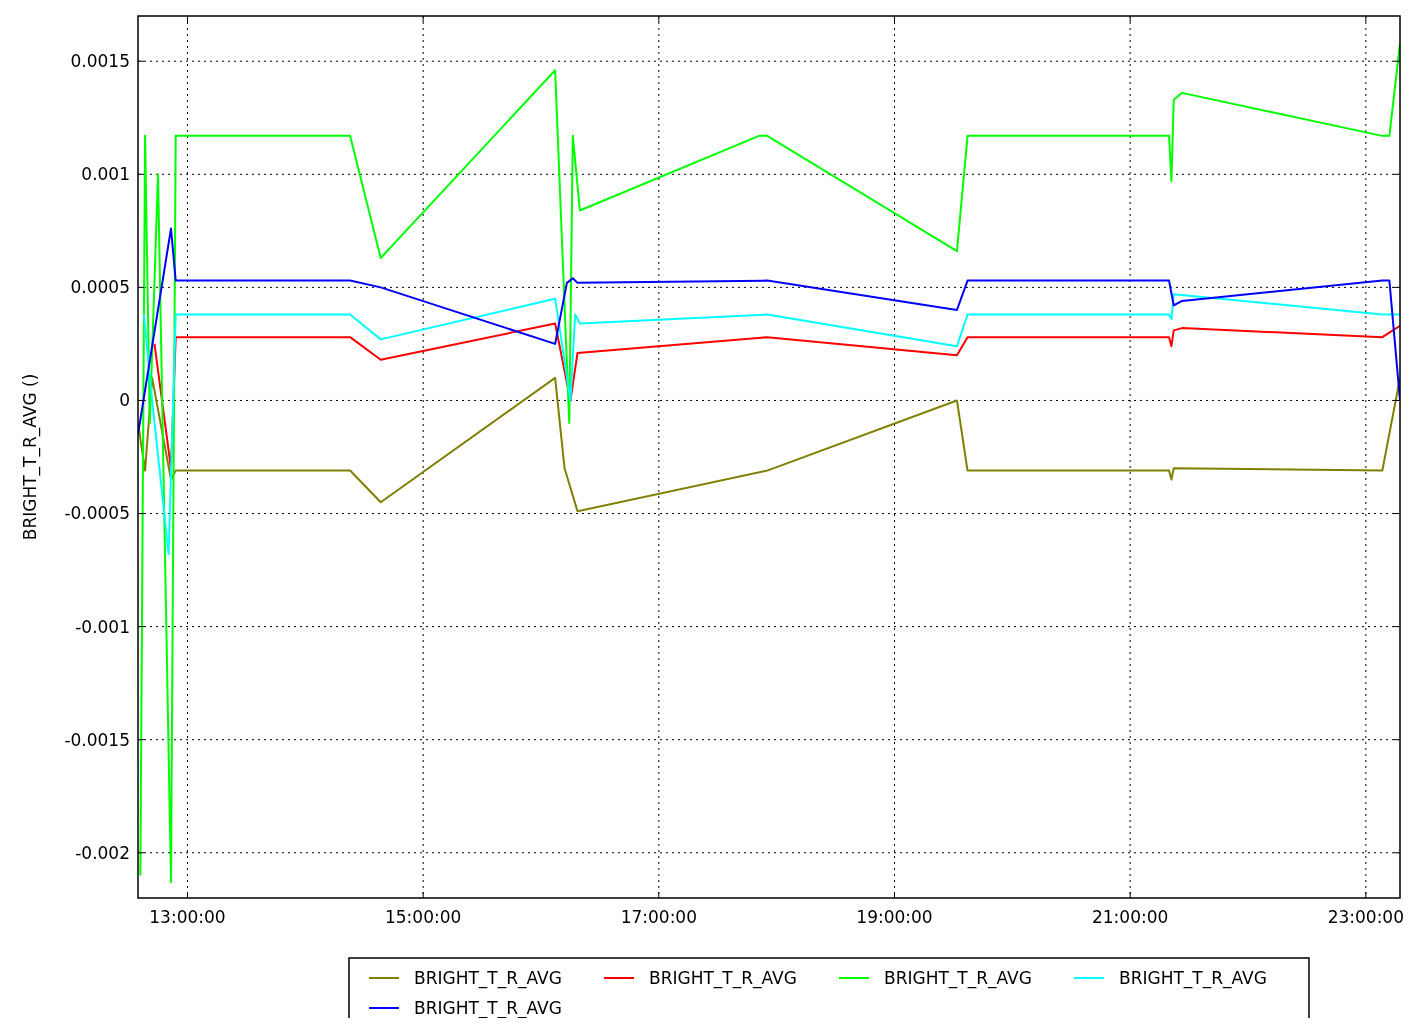  I want to click on y-tick-label: -0.002, so click(102, 852).